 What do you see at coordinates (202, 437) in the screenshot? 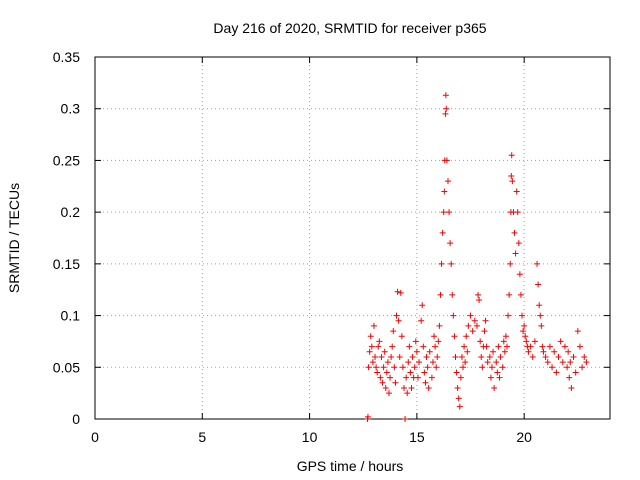
I see `x-tick-label: 5` at bounding box center [202, 437].